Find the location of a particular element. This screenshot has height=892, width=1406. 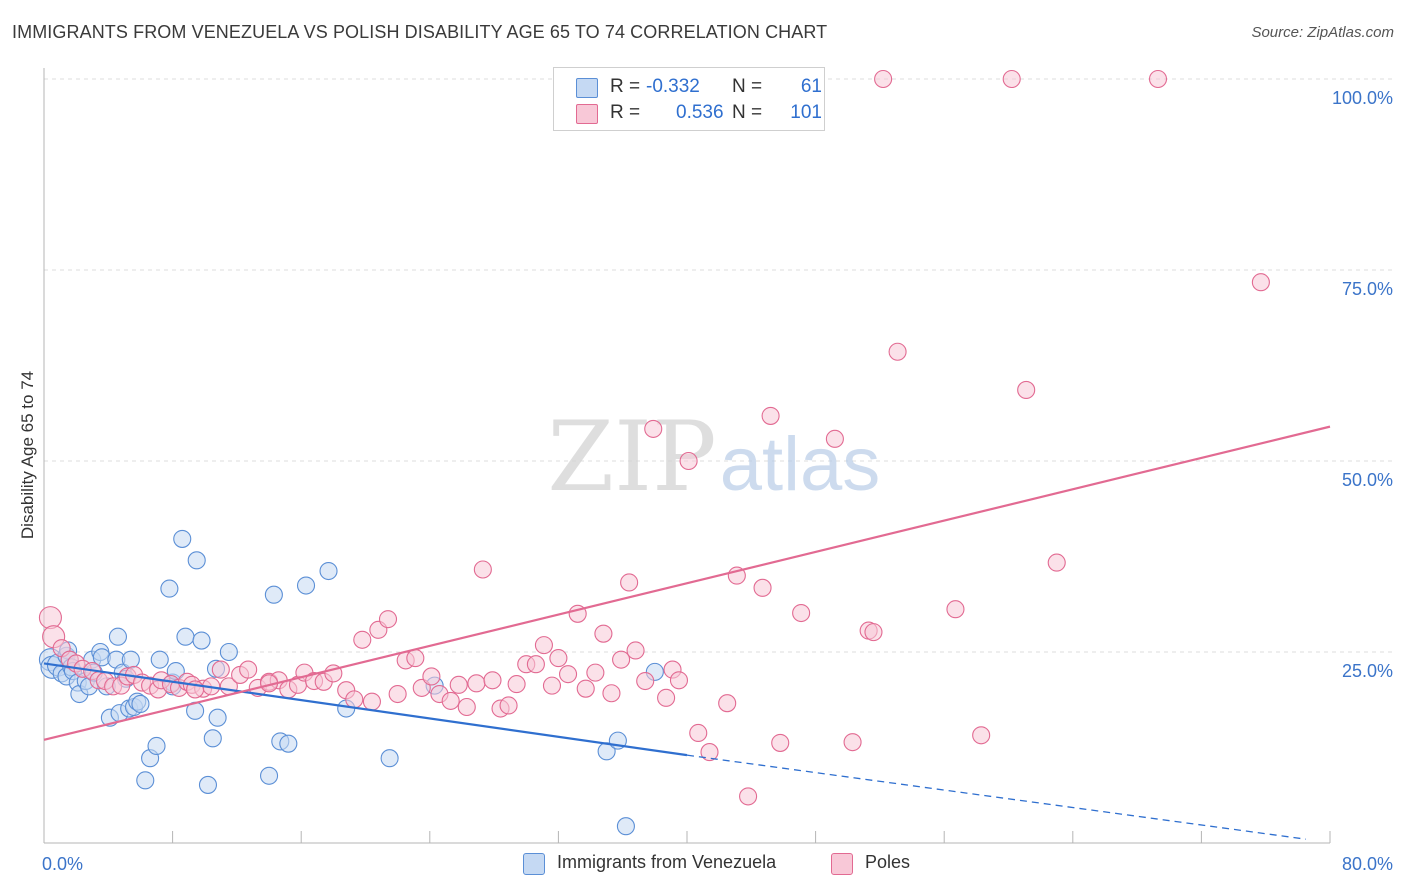

y-tick-label: 50.0% is located at coordinates (1367, 480).